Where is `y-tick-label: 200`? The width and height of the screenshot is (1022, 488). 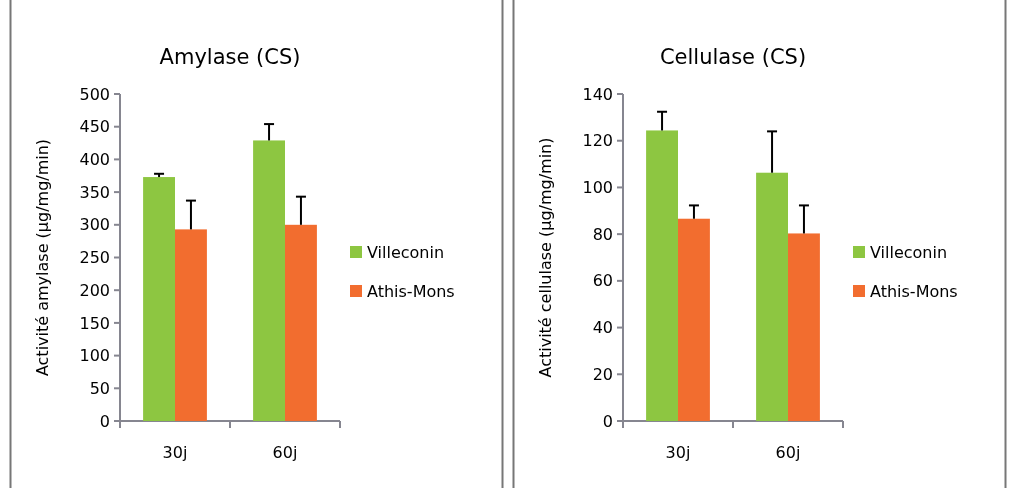
y-tick-label: 200 is located at coordinates (94, 290).